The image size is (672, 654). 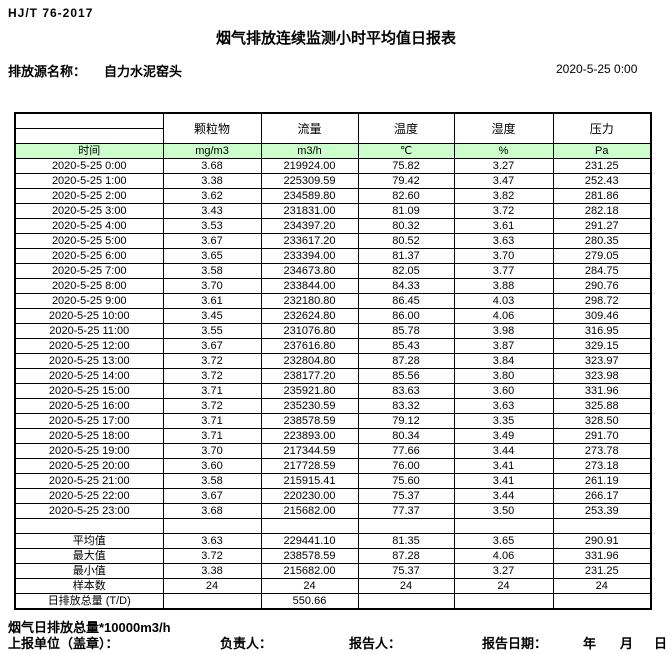 What do you see at coordinates (89, 526) in the screenshot?
I see `cell-blank` at bounding box center [89, 526].